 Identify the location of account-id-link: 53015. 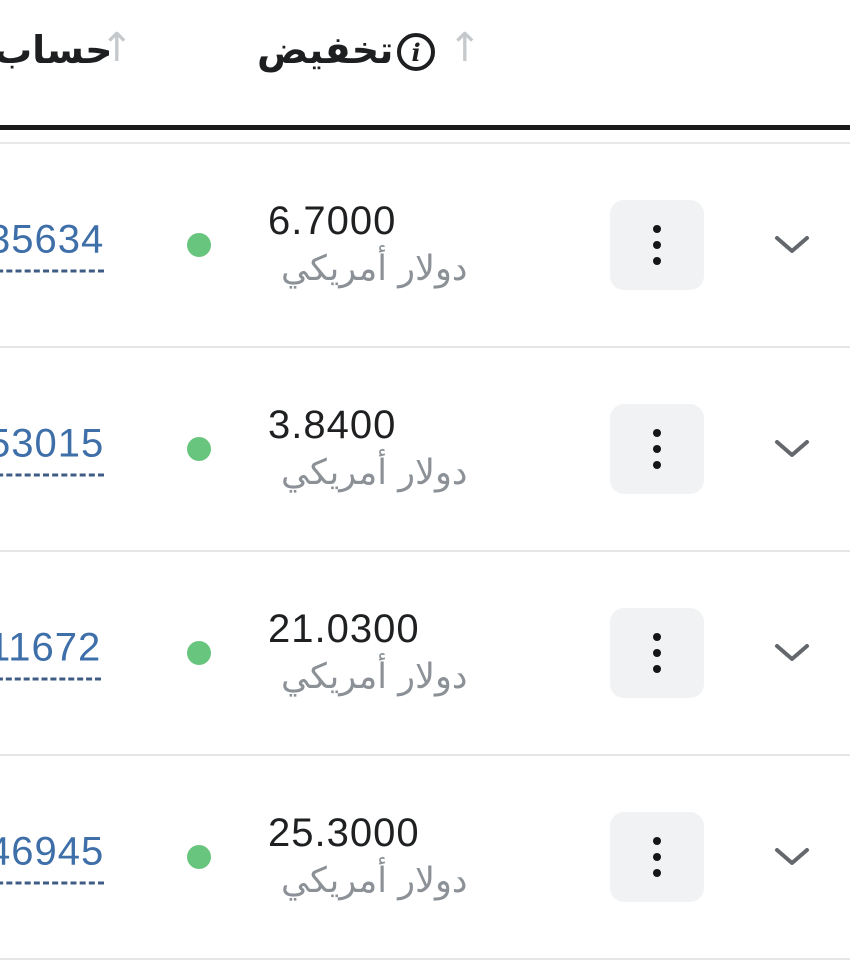
(52, 449).